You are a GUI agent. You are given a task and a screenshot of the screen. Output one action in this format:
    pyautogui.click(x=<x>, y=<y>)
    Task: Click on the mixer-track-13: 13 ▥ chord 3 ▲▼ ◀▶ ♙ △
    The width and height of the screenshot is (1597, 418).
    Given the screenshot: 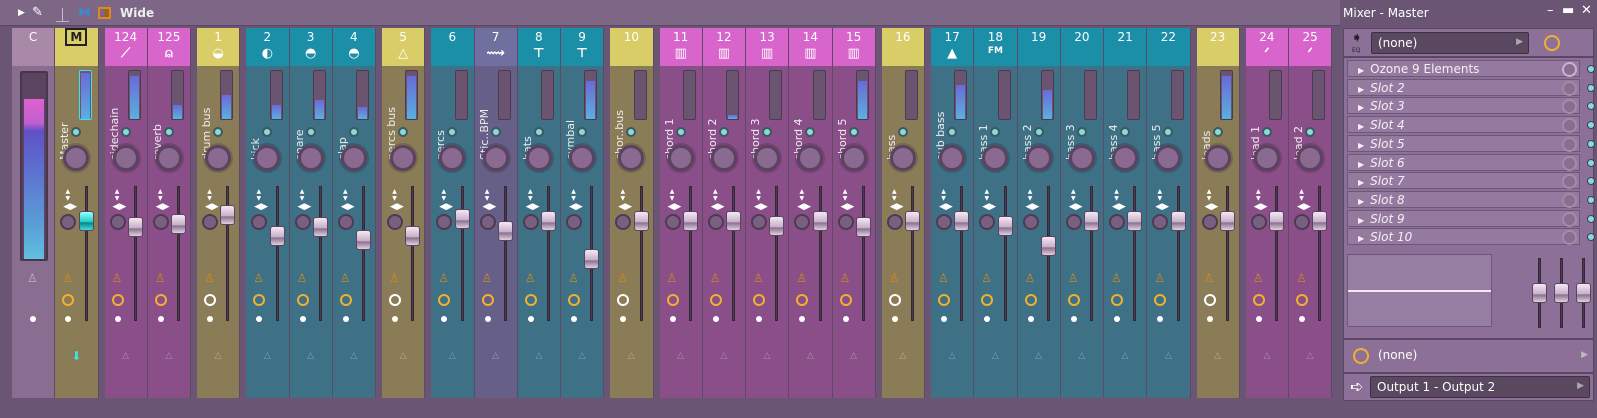 What is the action you would take?
    pyautogui.click(x=768, y=213)
    